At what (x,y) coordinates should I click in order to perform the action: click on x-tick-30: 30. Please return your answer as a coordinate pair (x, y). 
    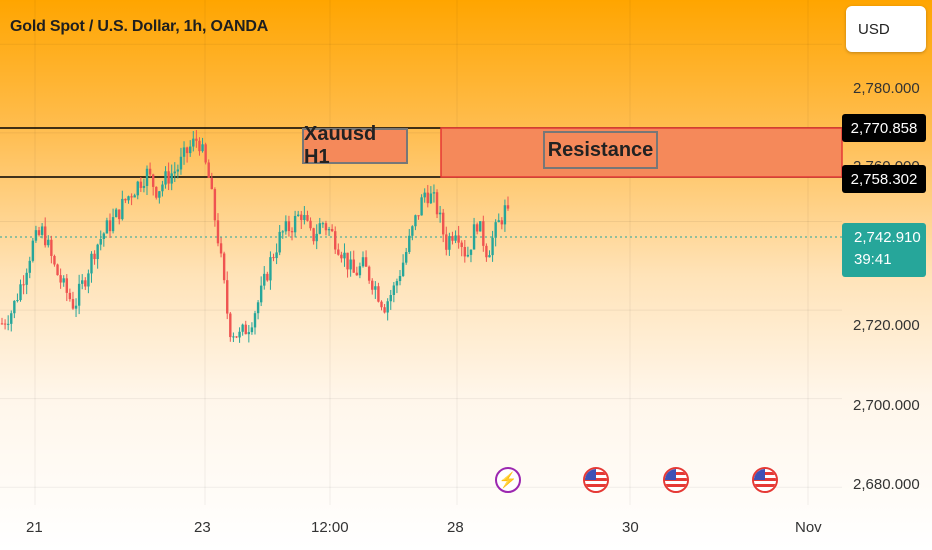
    Looking at the image, I should click on (630, 527).